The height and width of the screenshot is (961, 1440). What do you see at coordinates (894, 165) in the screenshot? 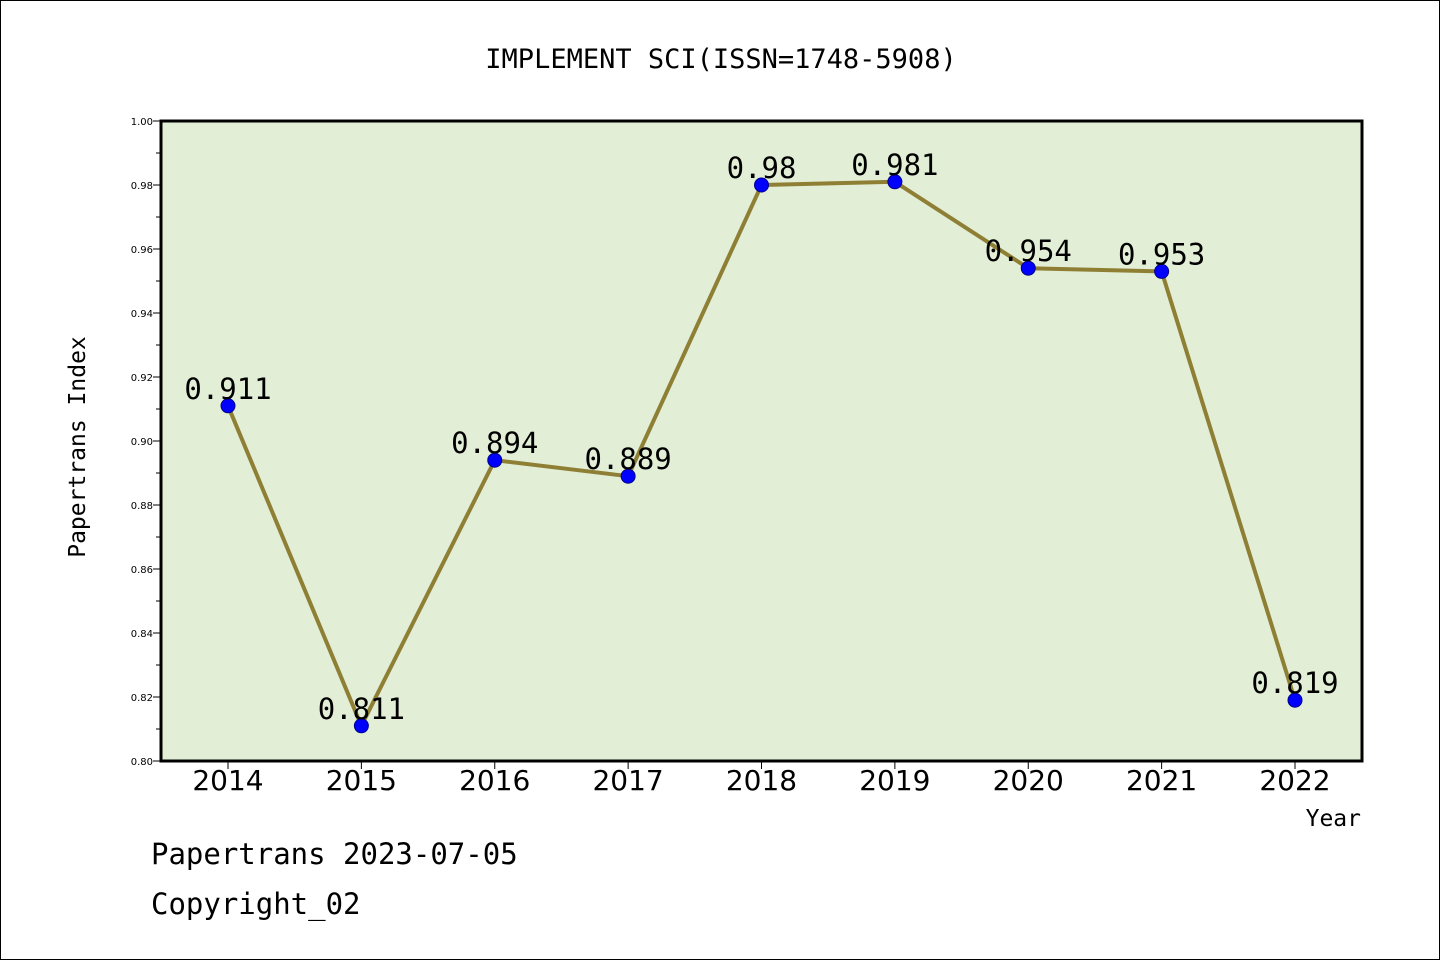
I see `data-label: 0.981` at bounding box center [894, 165].